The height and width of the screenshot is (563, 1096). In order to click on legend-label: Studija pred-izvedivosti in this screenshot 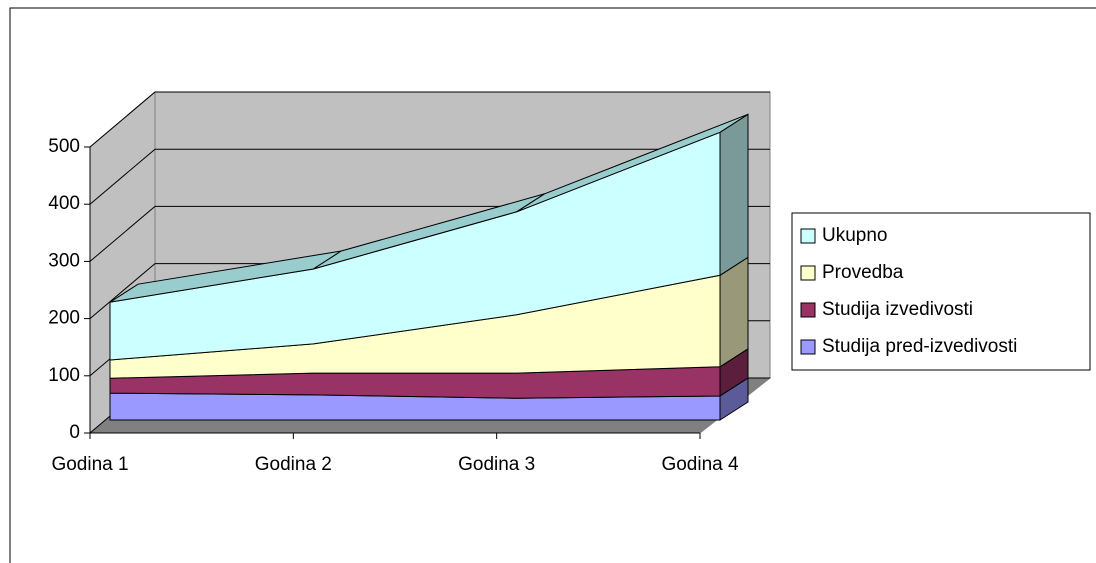, I will do `click(919, 346)`.